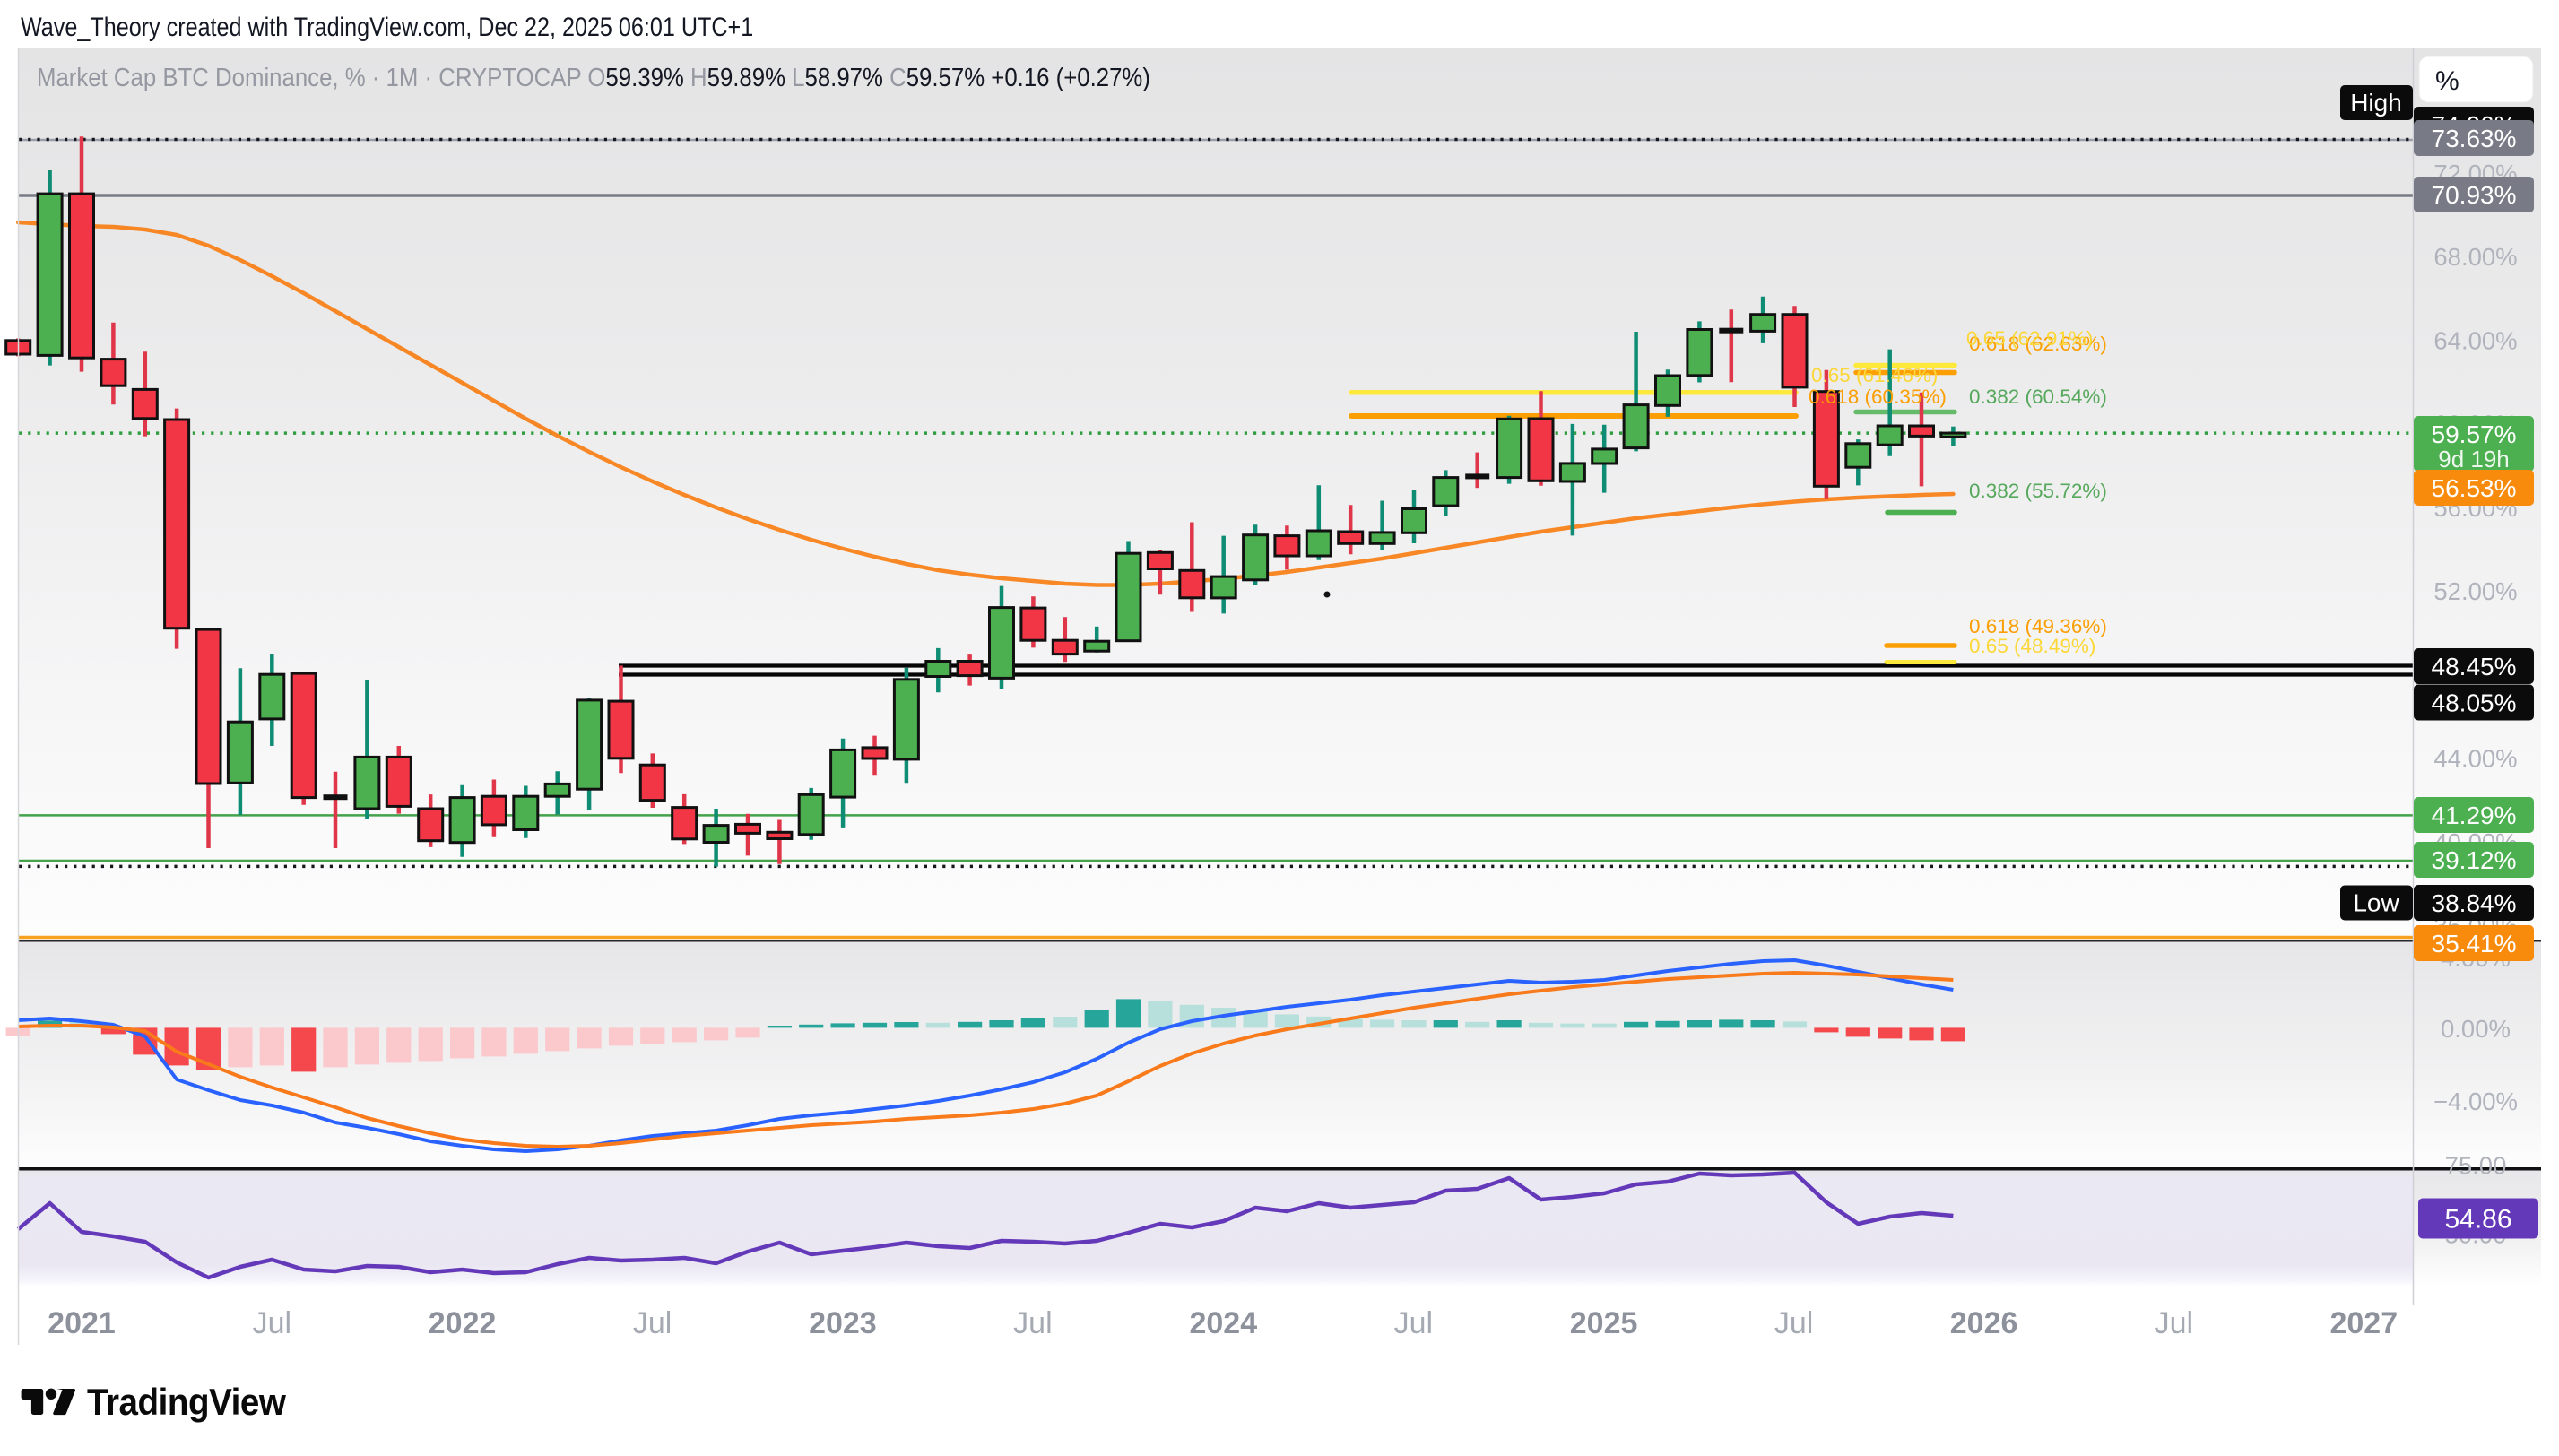 The height and width of the screenshot is (1456, 2559). What do you see at coordinates (187, 1403) in the screenshot?
I see `svg-text: TradingView` at bounding box center [187, 1403].